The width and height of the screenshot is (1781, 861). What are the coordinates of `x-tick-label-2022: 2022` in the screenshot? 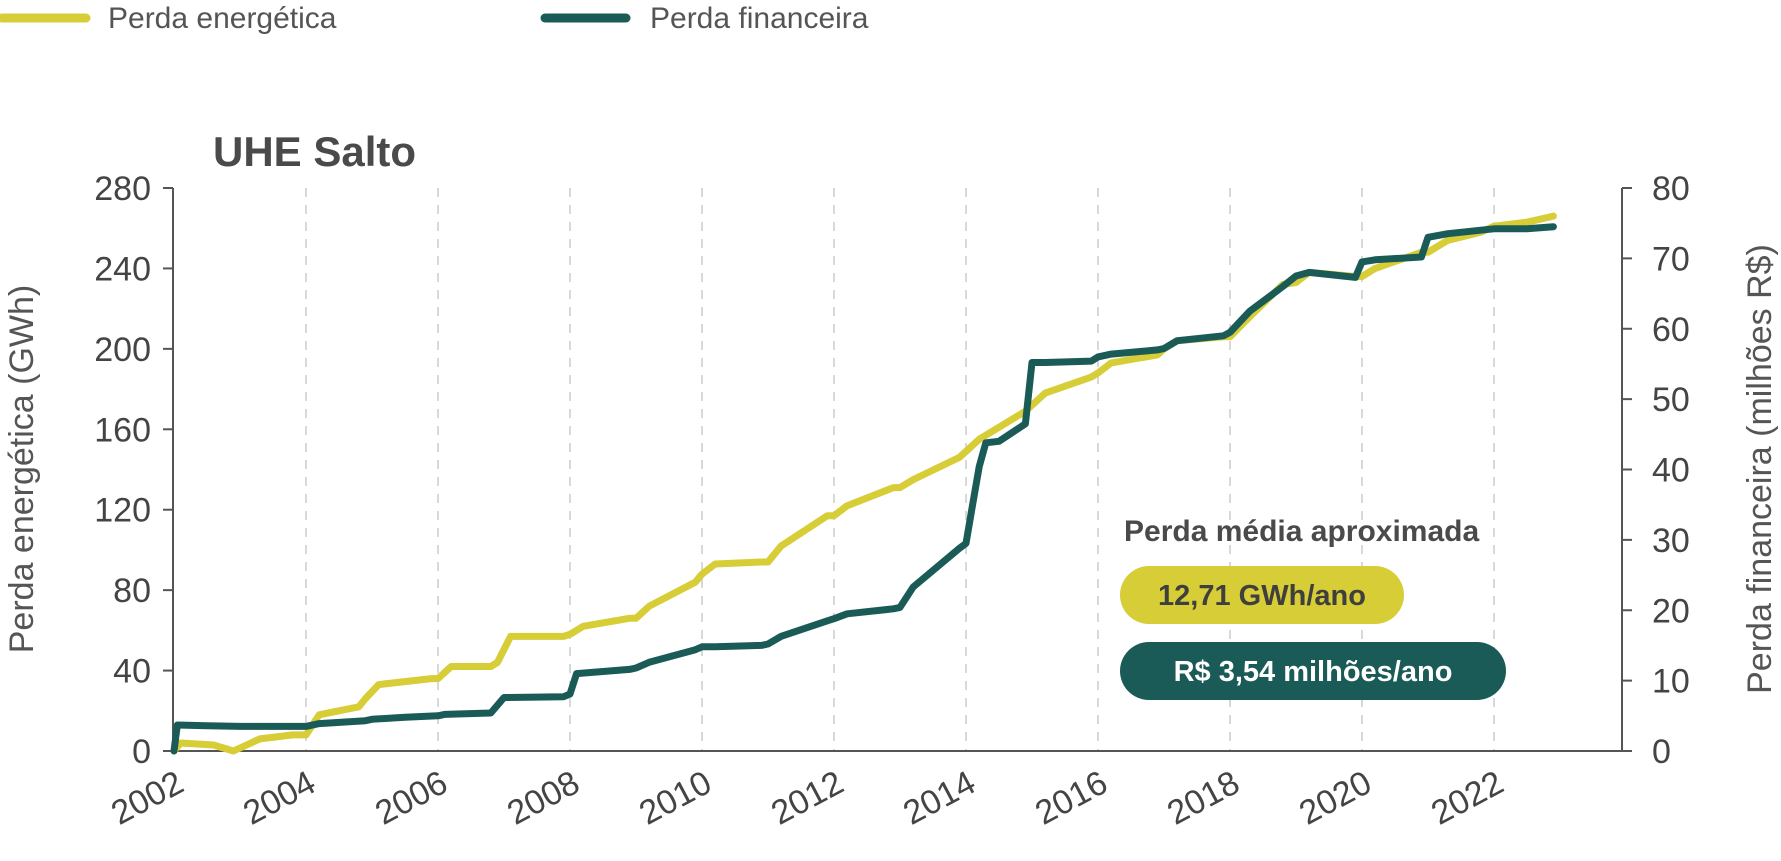 It's located at (1467, 798).